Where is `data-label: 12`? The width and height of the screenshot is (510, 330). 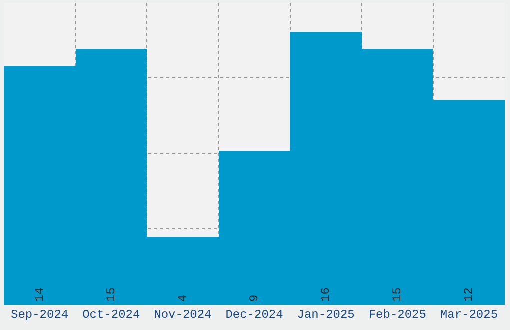
data-label: 12 is located at coordinates (469, 295).